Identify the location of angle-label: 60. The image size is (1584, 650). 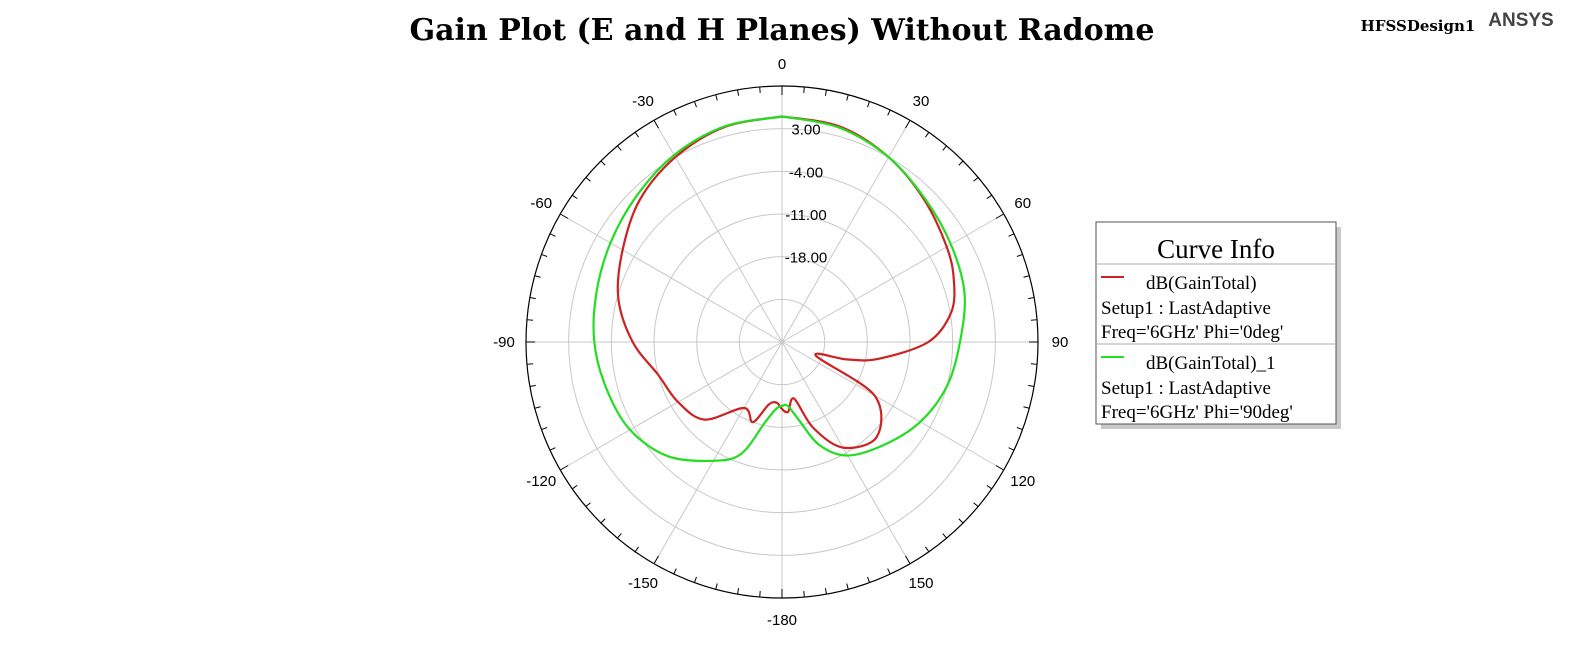
(1022, 203).